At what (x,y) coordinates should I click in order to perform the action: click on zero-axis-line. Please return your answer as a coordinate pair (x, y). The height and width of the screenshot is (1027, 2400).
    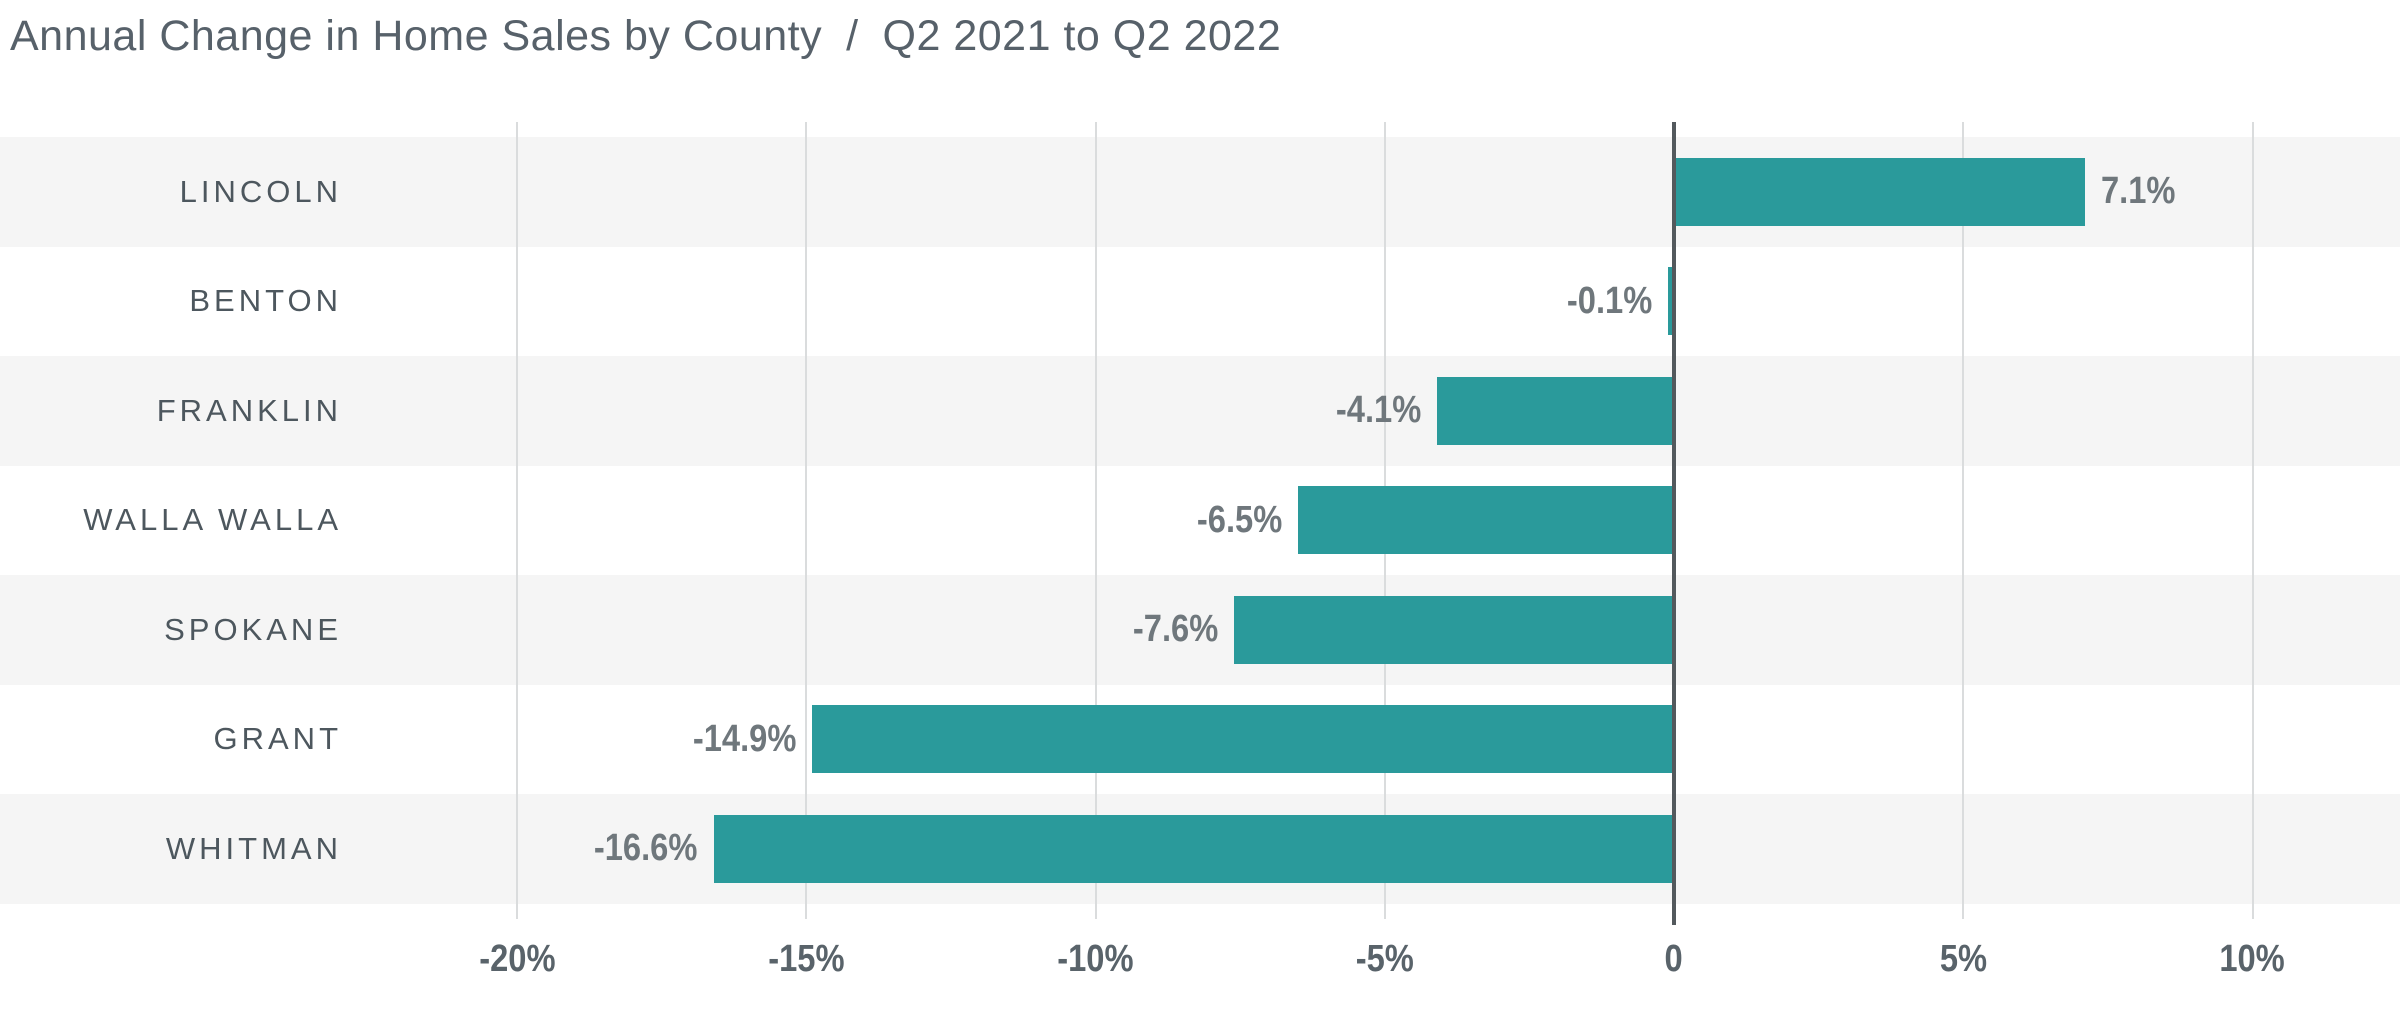
    Looking at the image, I should click on (1674, 523).